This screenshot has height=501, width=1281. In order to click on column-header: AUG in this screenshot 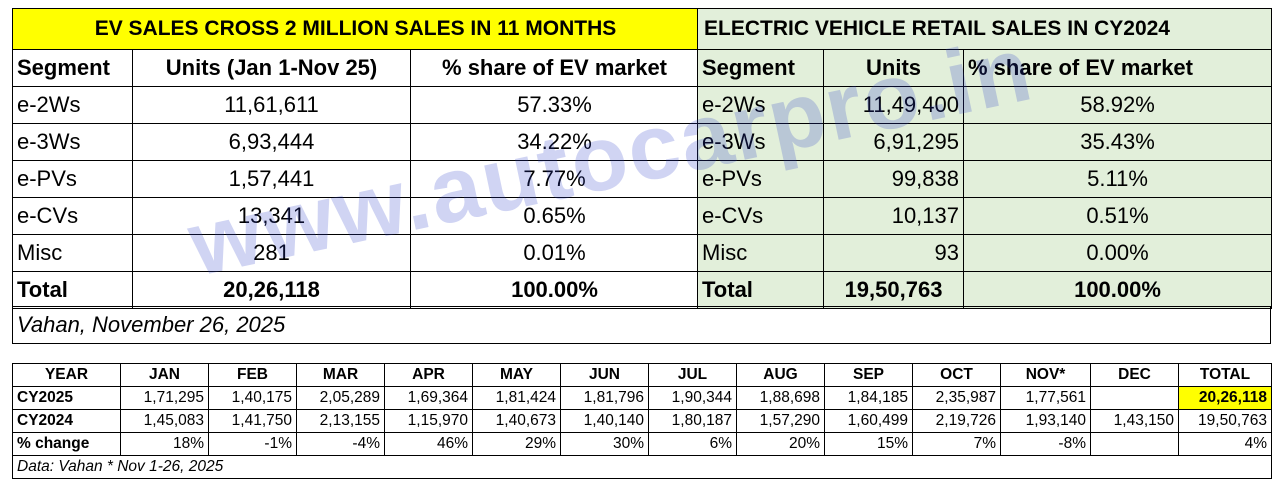, I will do `click(780, 375)`.